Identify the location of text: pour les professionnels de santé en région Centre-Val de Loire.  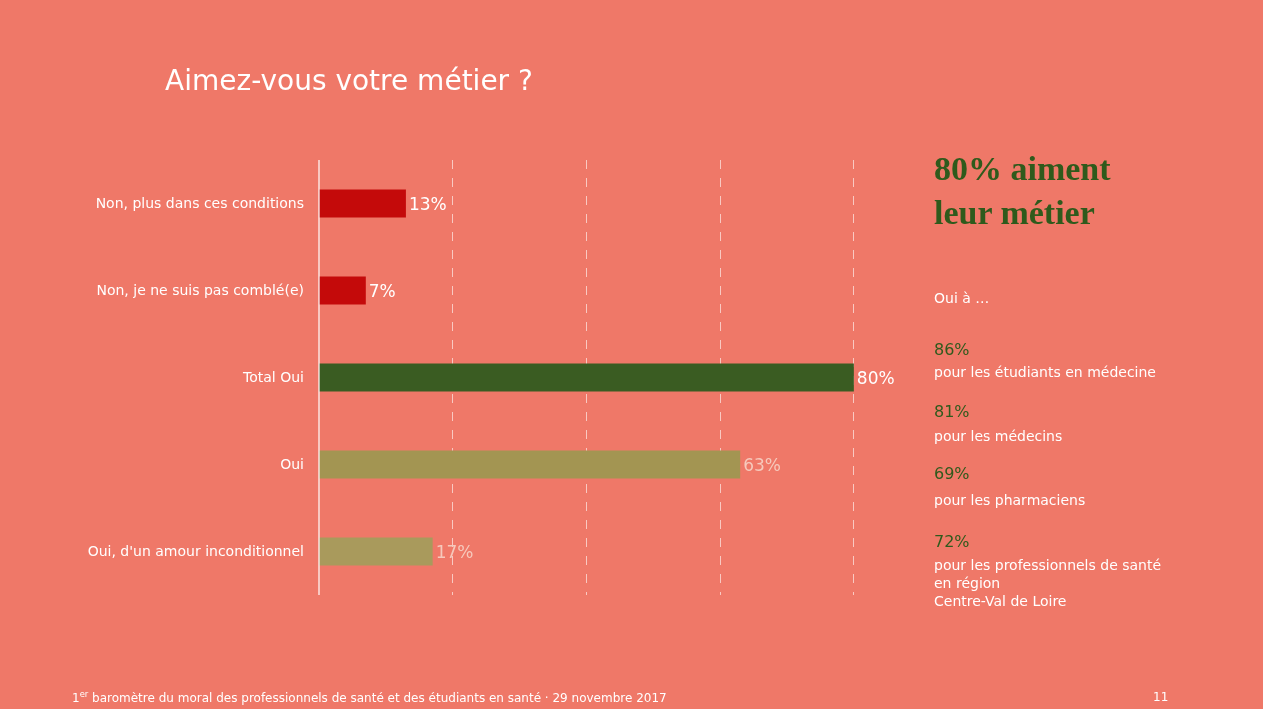
(1048, 583).